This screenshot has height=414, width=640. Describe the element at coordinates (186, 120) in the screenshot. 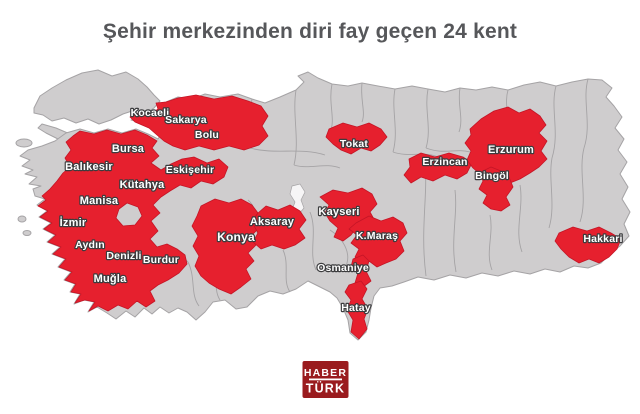

I see `city-label-sakarya: Sakarya` at that location.